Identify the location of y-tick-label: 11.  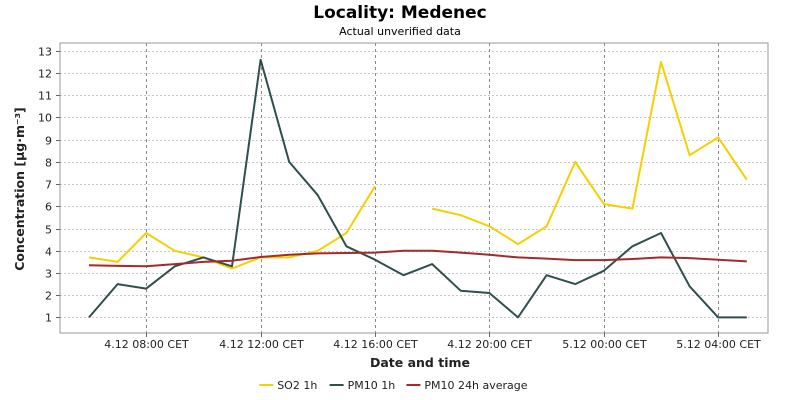
(45, 96).